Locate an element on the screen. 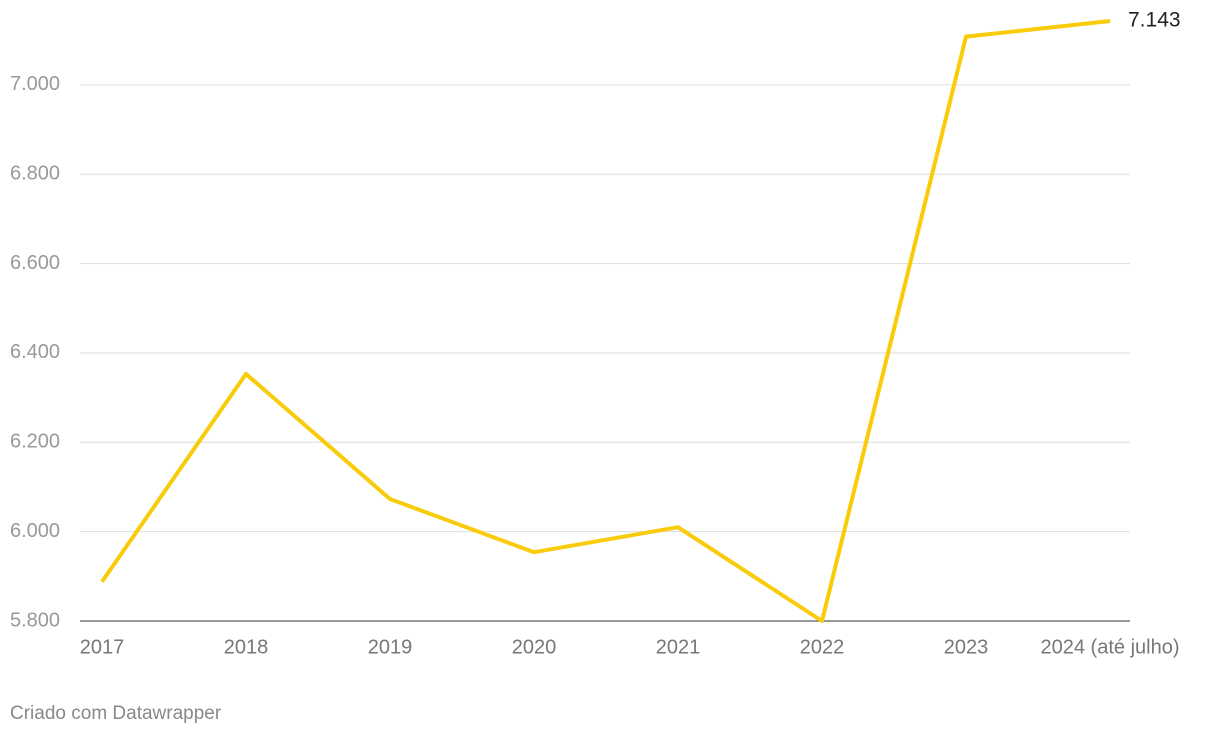 Image resolution: width=1220 pixels, height=743 pixels. x-tick-label: 2019 is located at coordinates (390, 647).